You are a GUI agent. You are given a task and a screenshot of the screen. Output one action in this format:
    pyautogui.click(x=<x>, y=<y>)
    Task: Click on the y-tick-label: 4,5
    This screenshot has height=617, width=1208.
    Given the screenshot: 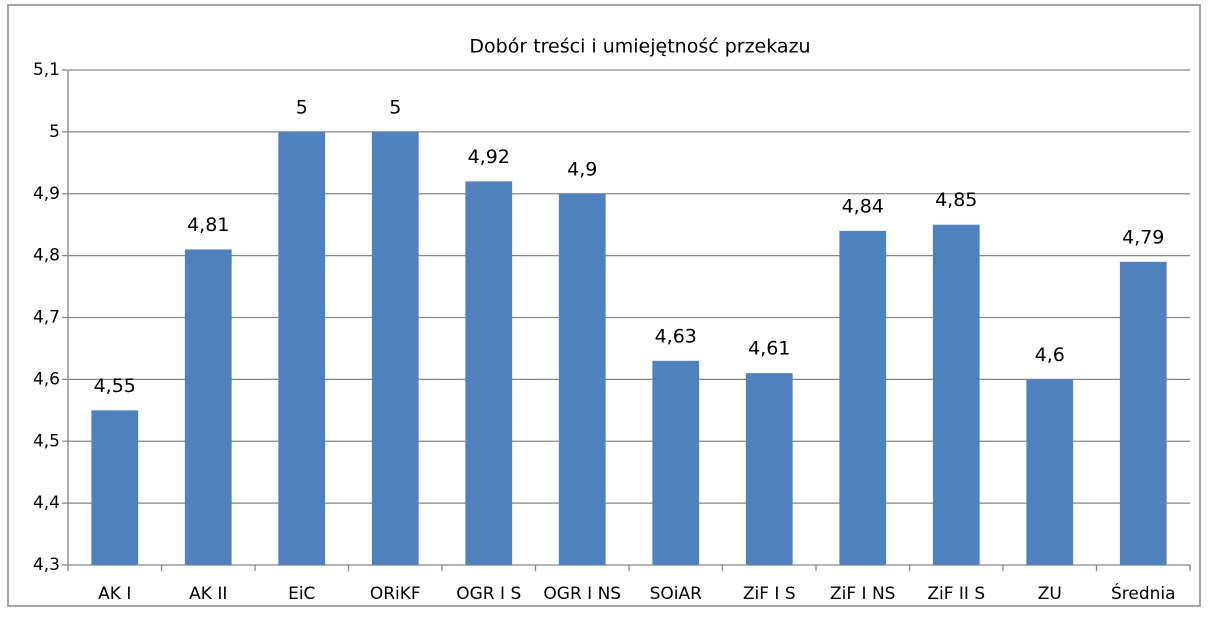 What is the action you would take?
    pyautogui.click(x=46, y=441)
    